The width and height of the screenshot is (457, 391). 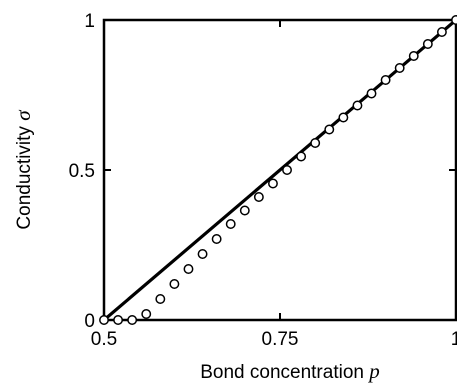 What do you see at coordinates (104, 339) in the screenshot?
I see `x-tick-label: 0.5` at bounding box center [104, 339].